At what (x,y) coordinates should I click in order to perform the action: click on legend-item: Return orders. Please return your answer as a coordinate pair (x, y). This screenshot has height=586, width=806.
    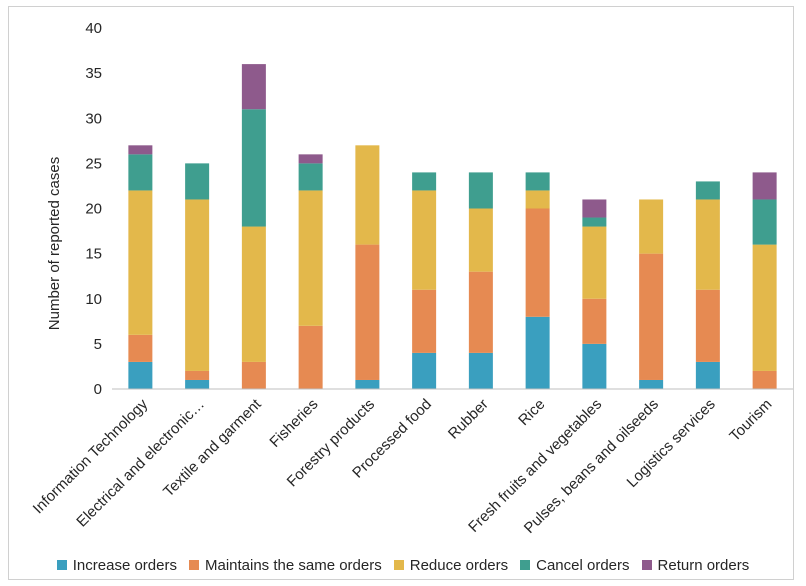
    Looking at the image, I should click on (695, 565).